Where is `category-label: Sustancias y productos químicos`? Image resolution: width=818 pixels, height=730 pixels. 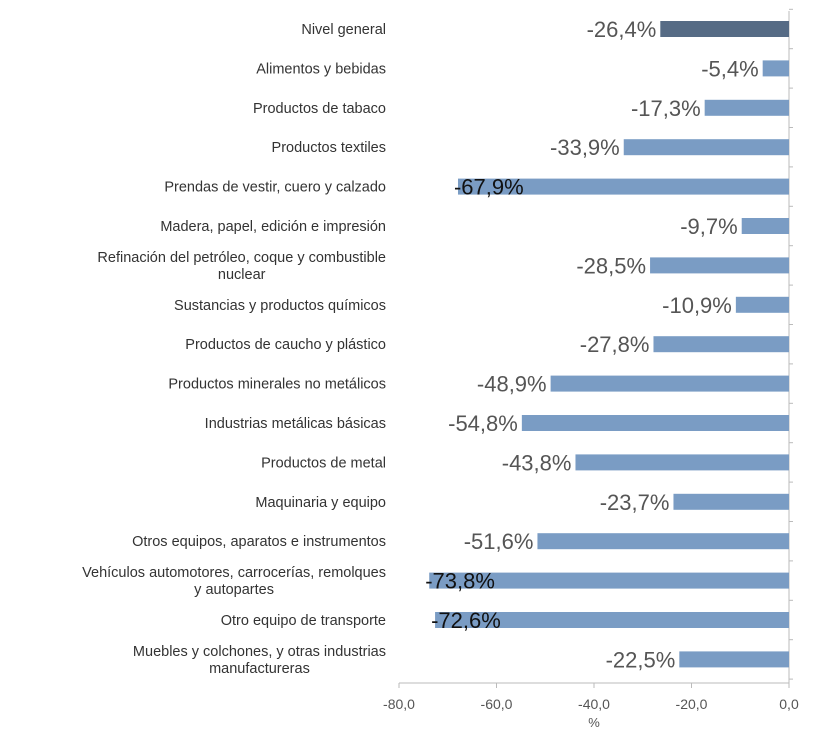
category-label: Sustancias y productos químicos is located at coordinates (280, 306).